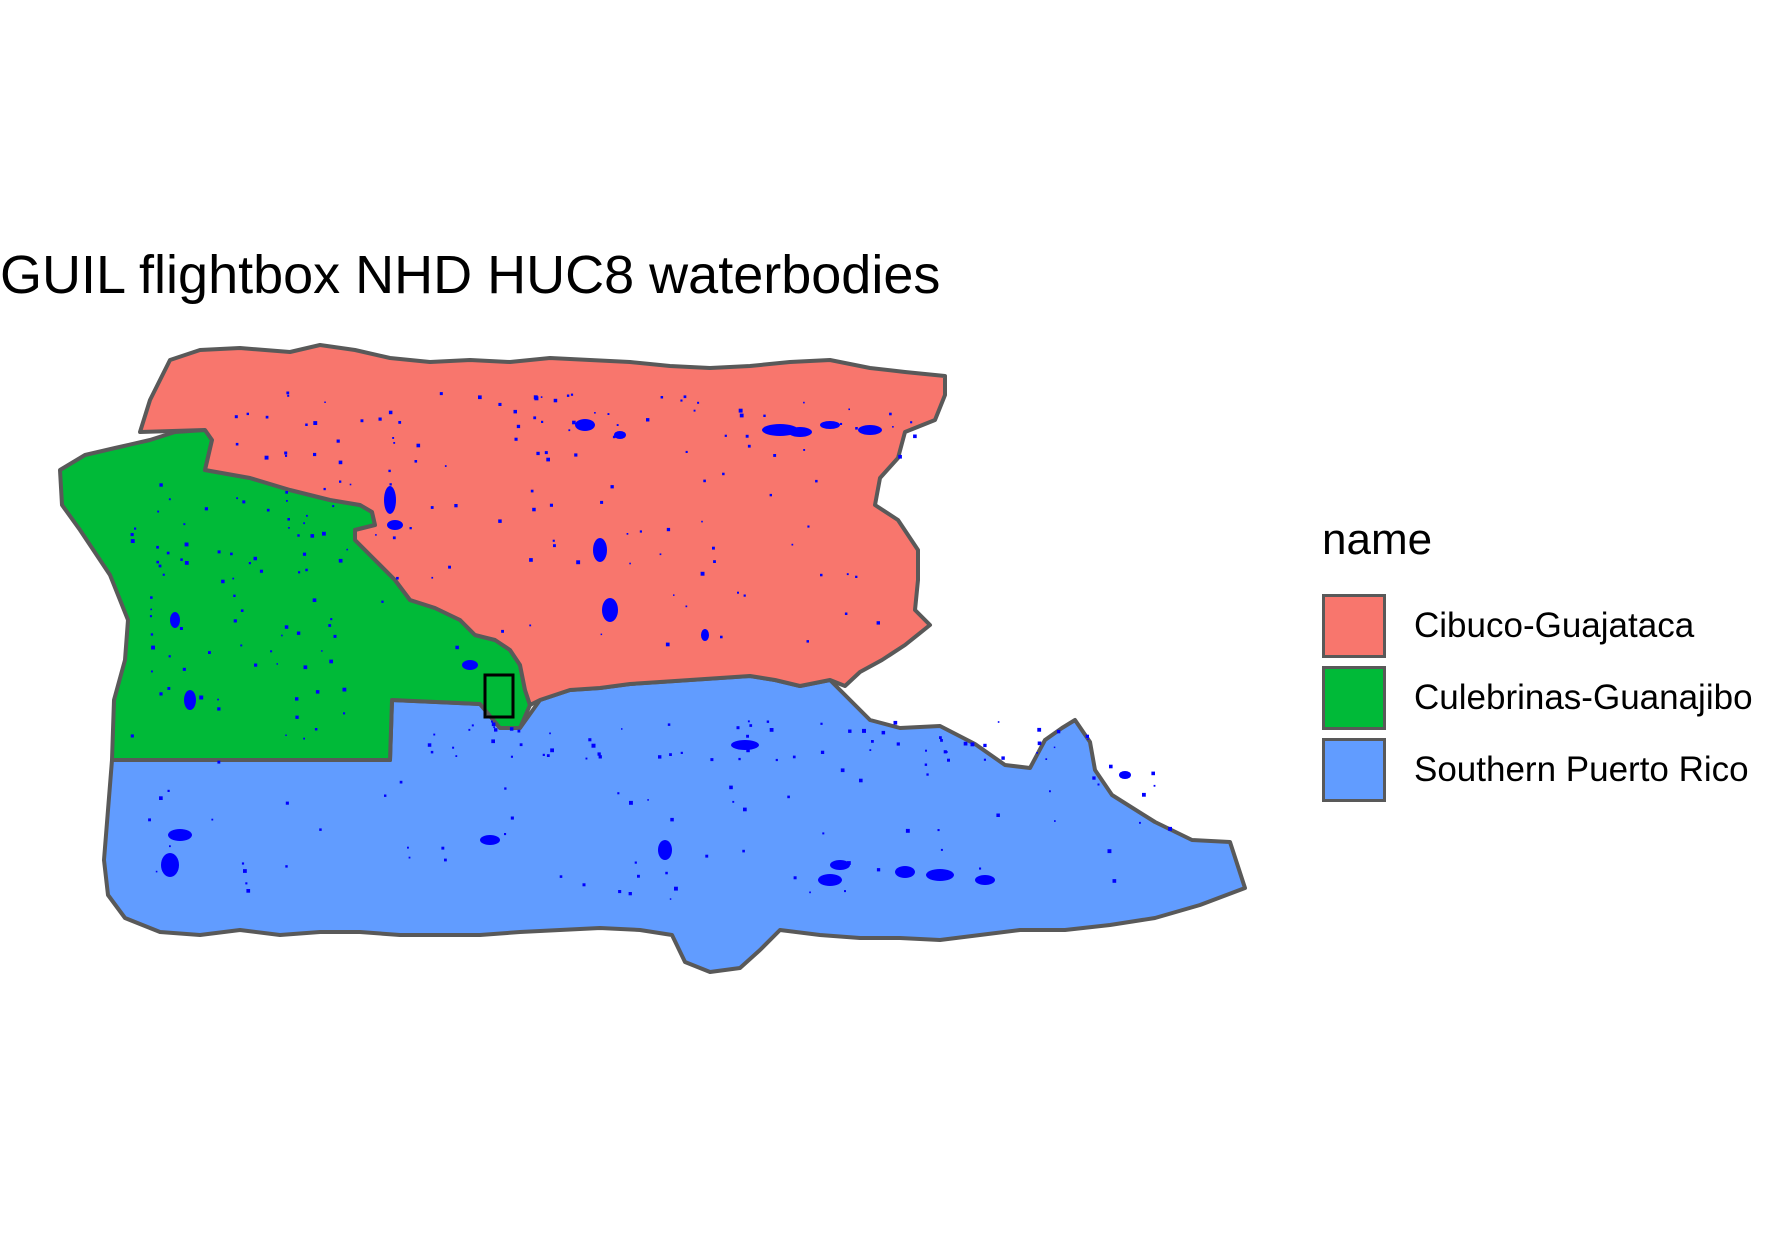  I want to click on legend-swatch-green, so click(1354, 698).